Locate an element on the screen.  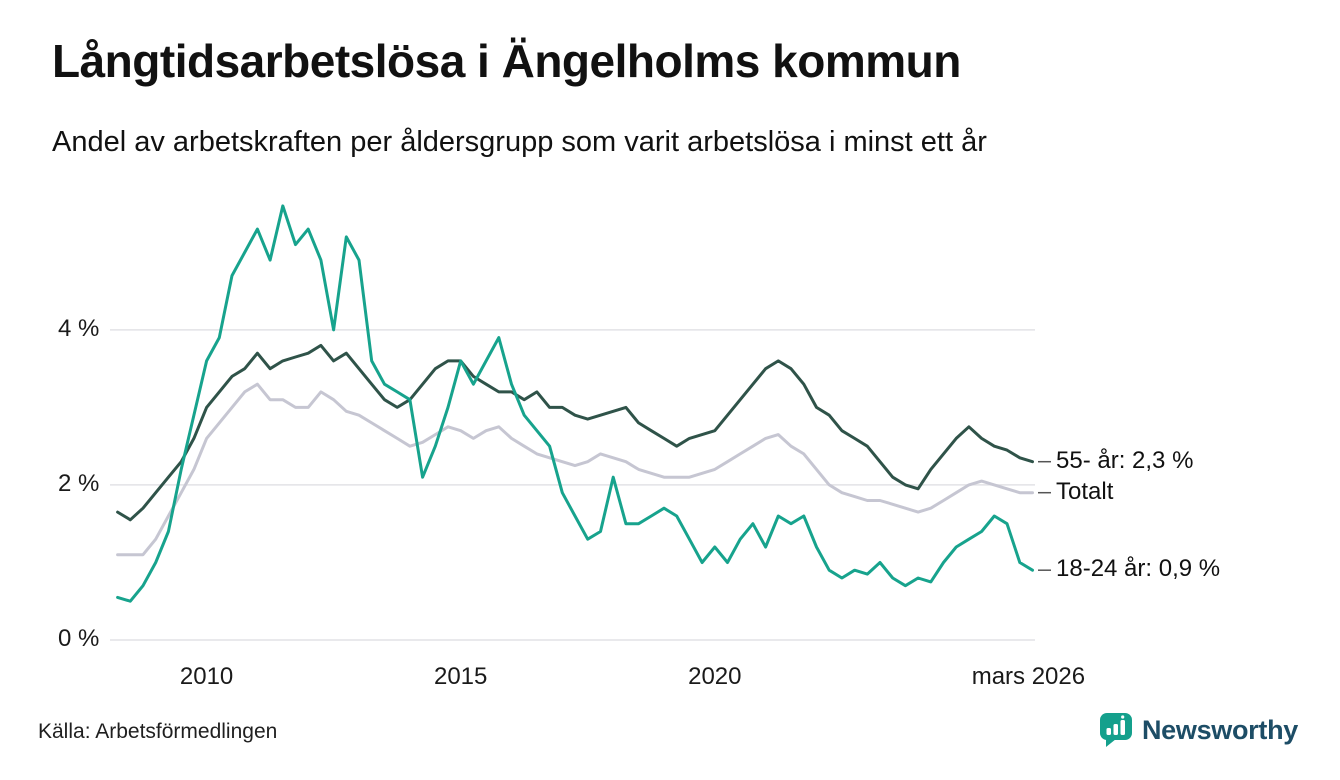
y-tick-label-2: 2 % is located at coordinates (79, 483).